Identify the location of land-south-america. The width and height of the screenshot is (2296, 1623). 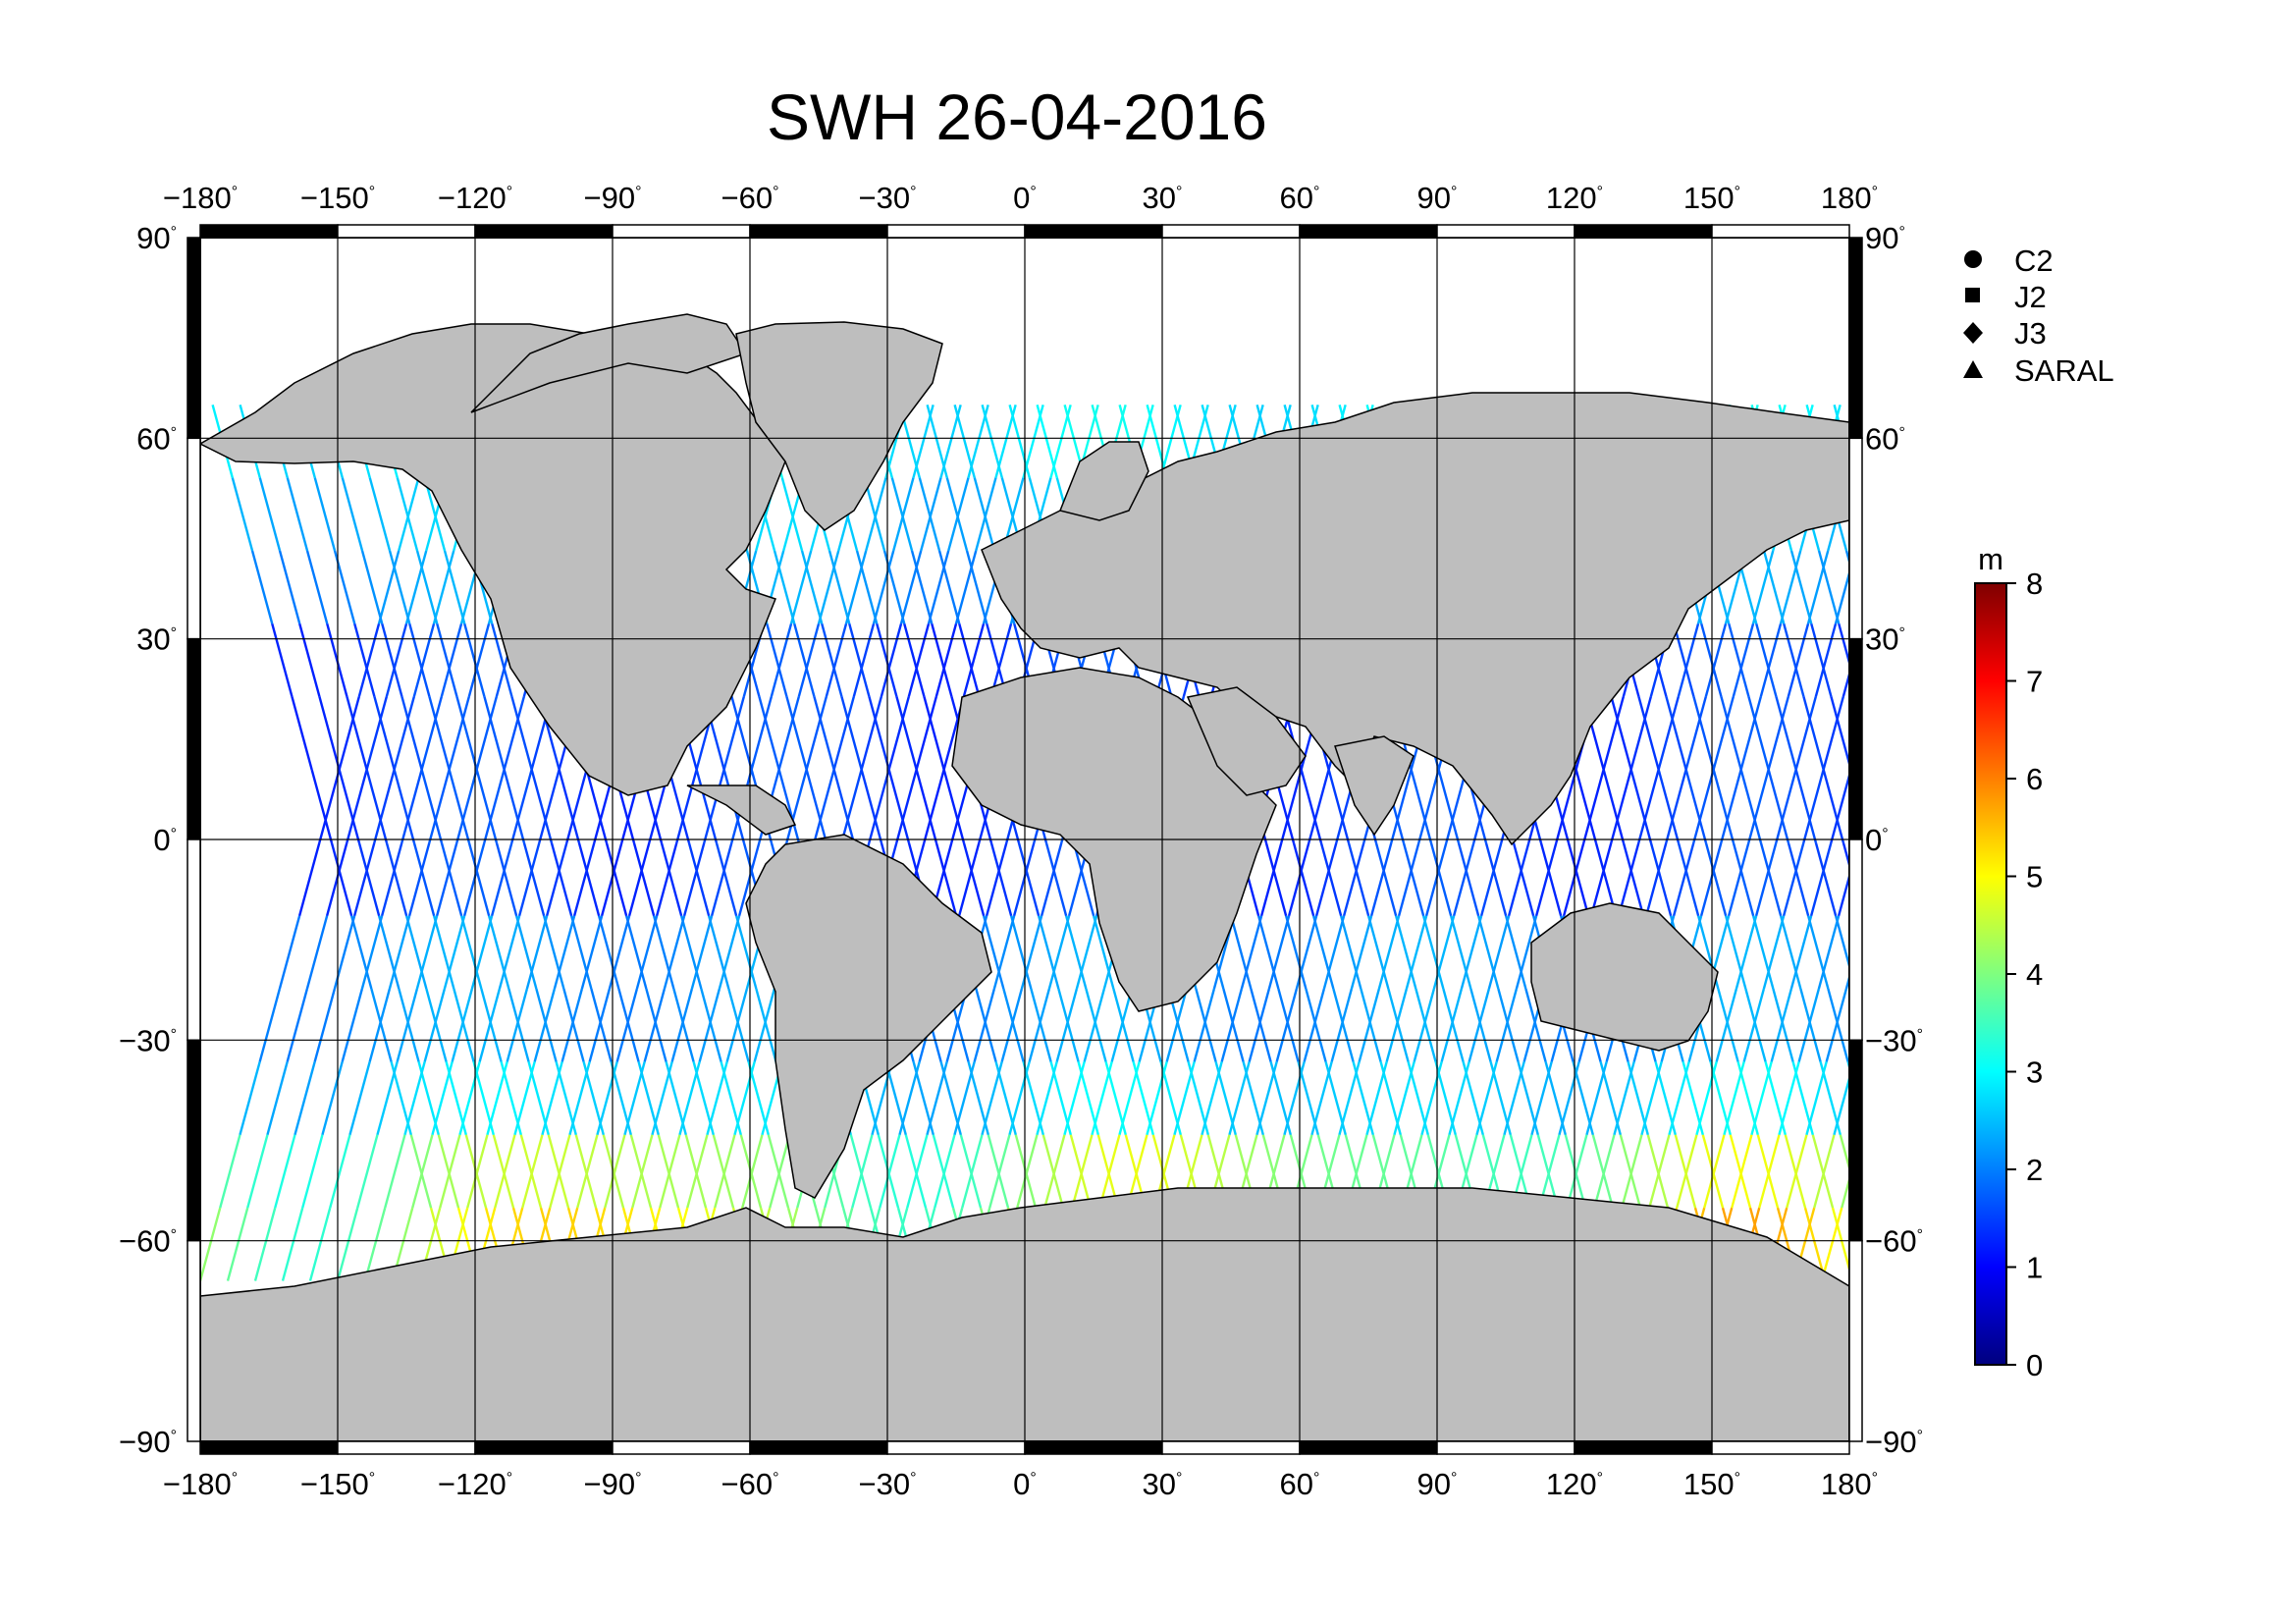
(869, 1017).